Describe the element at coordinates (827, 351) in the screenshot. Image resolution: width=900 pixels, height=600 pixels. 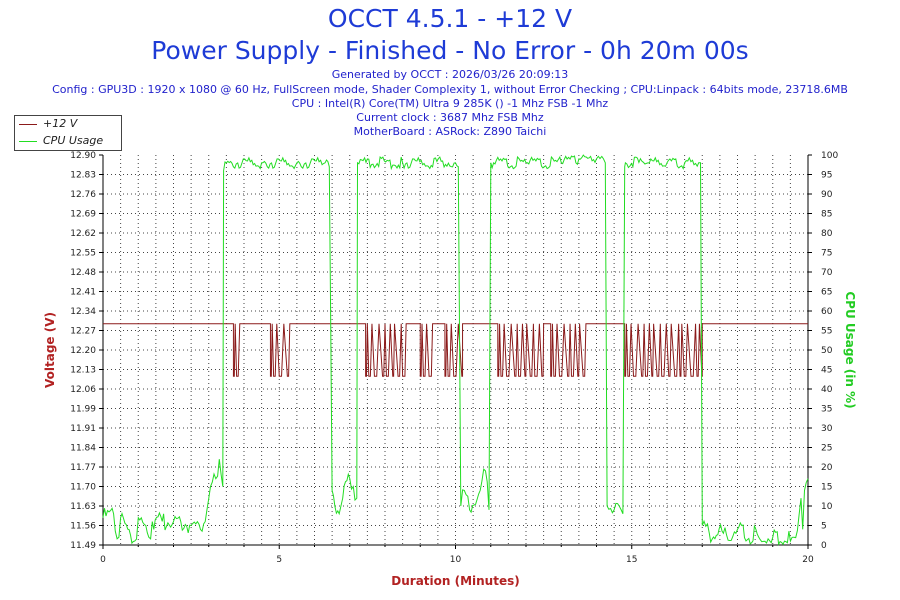
I see `right-tick-label: 50` at that location.